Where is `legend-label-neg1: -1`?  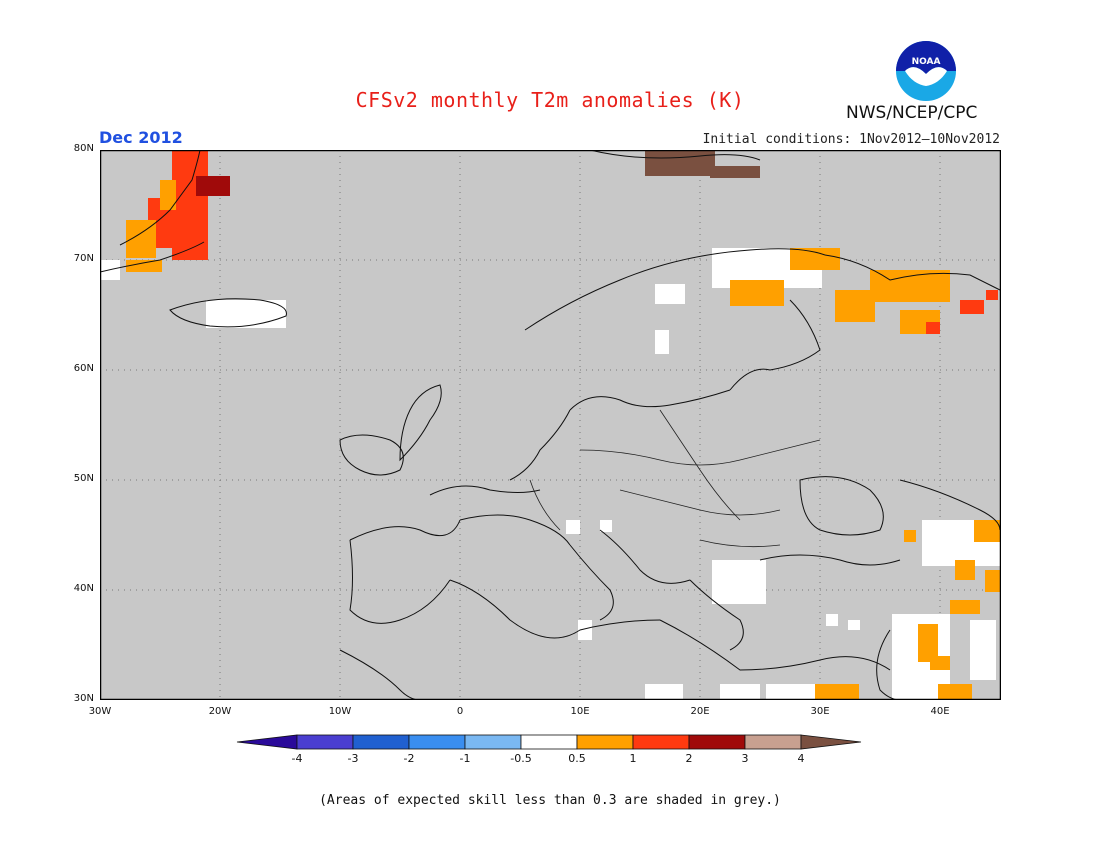 legend-label-neg1: -1 is located at coordinates (465, 758).